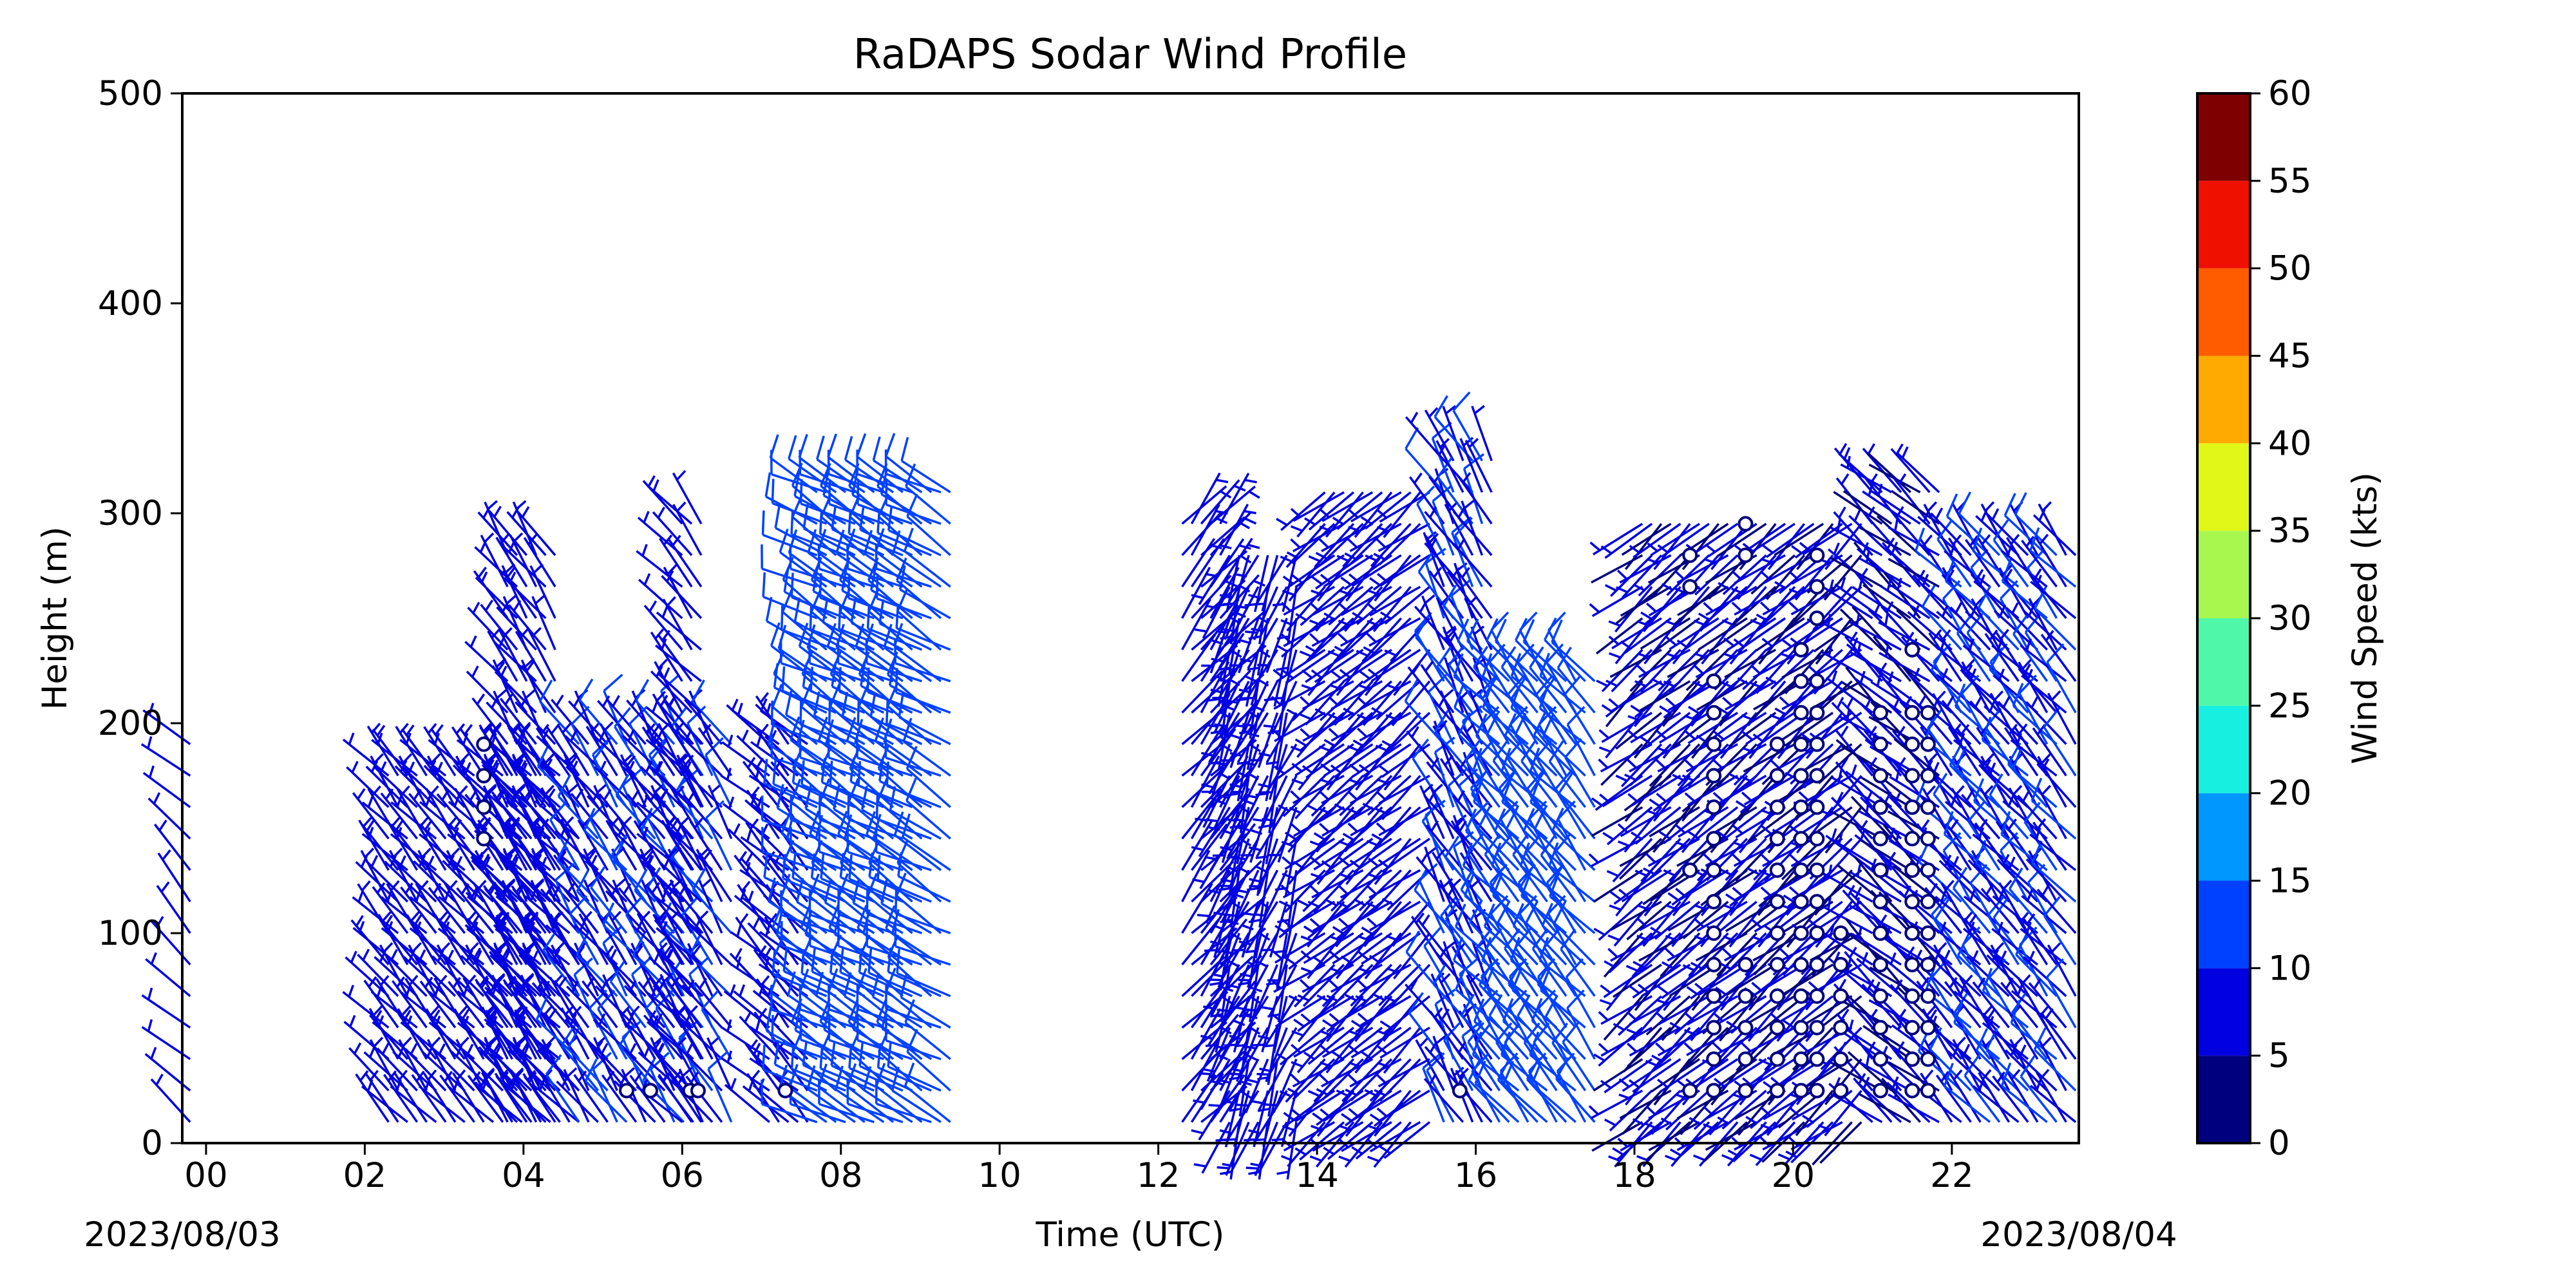 The height and width of the screenshot is (1288, 2576). Describe the element at coordinates (2279, 1055) in the screenshot. I see `colorbar-tick-label: 5` at that location.